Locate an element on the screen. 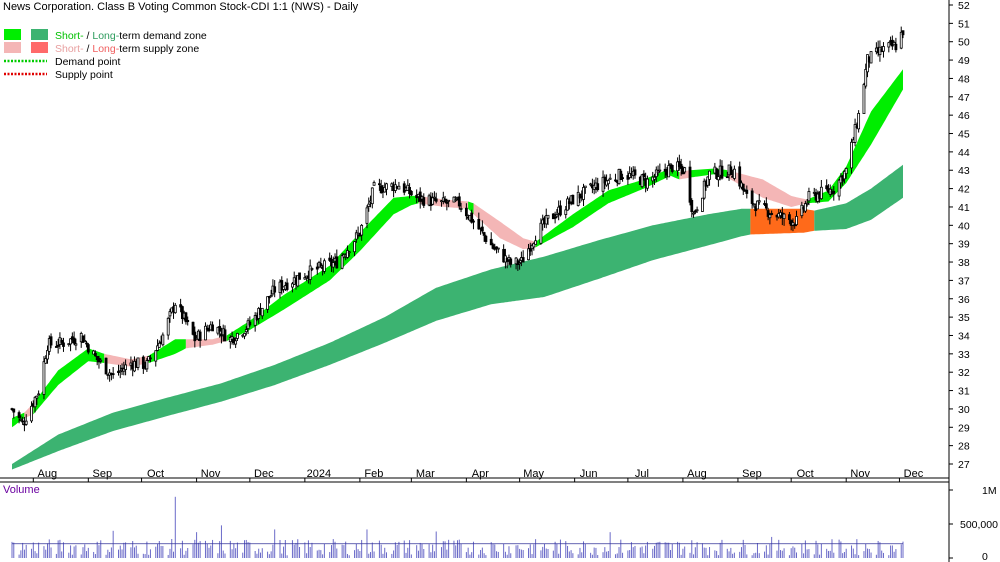 This screenshot has height=562, width=1000. x-tick-label: Jul is located at coordinates (642, 474).